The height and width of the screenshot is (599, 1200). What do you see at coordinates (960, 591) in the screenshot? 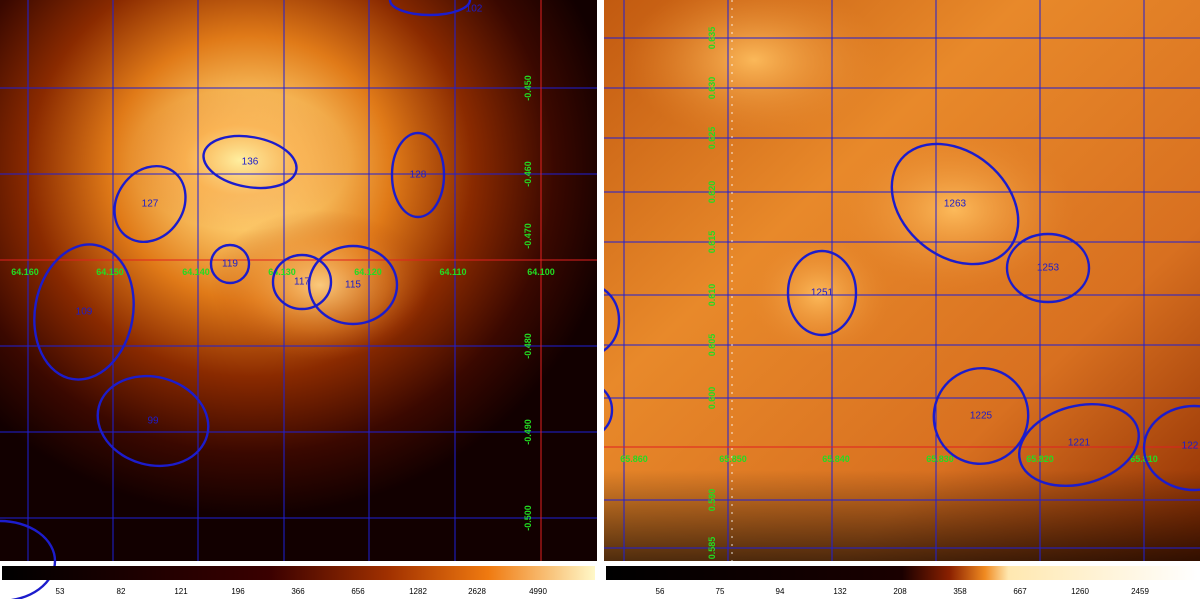
I see `colorbar-tick-label: 358` at bounding box center [960, 591].